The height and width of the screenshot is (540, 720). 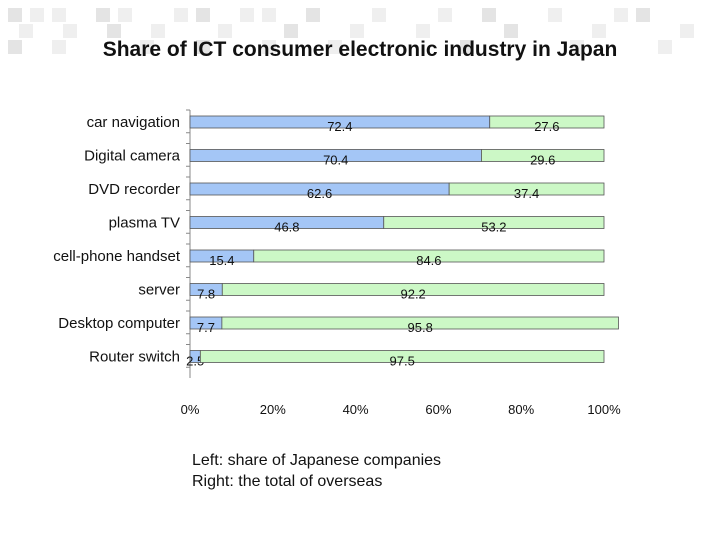 What do you see at coordinates (546, 126) in the screenshot?
I see `data-label: 27.6` at bounding box center [546, 126].